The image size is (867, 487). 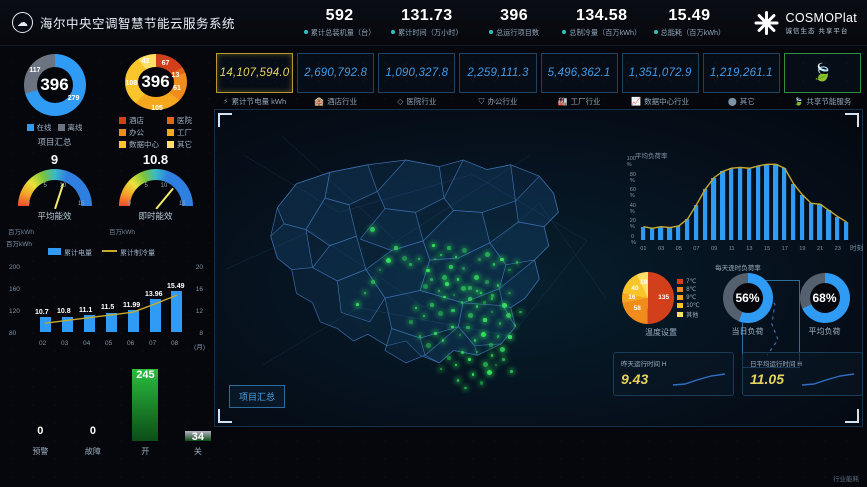 I want to click on gauge-tick-mid2: 10, so click(x=63, y=186).